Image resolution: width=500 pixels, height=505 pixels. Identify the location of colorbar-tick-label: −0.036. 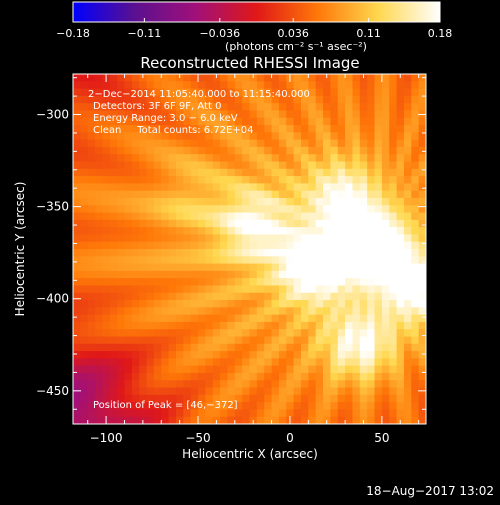
(219, 33).